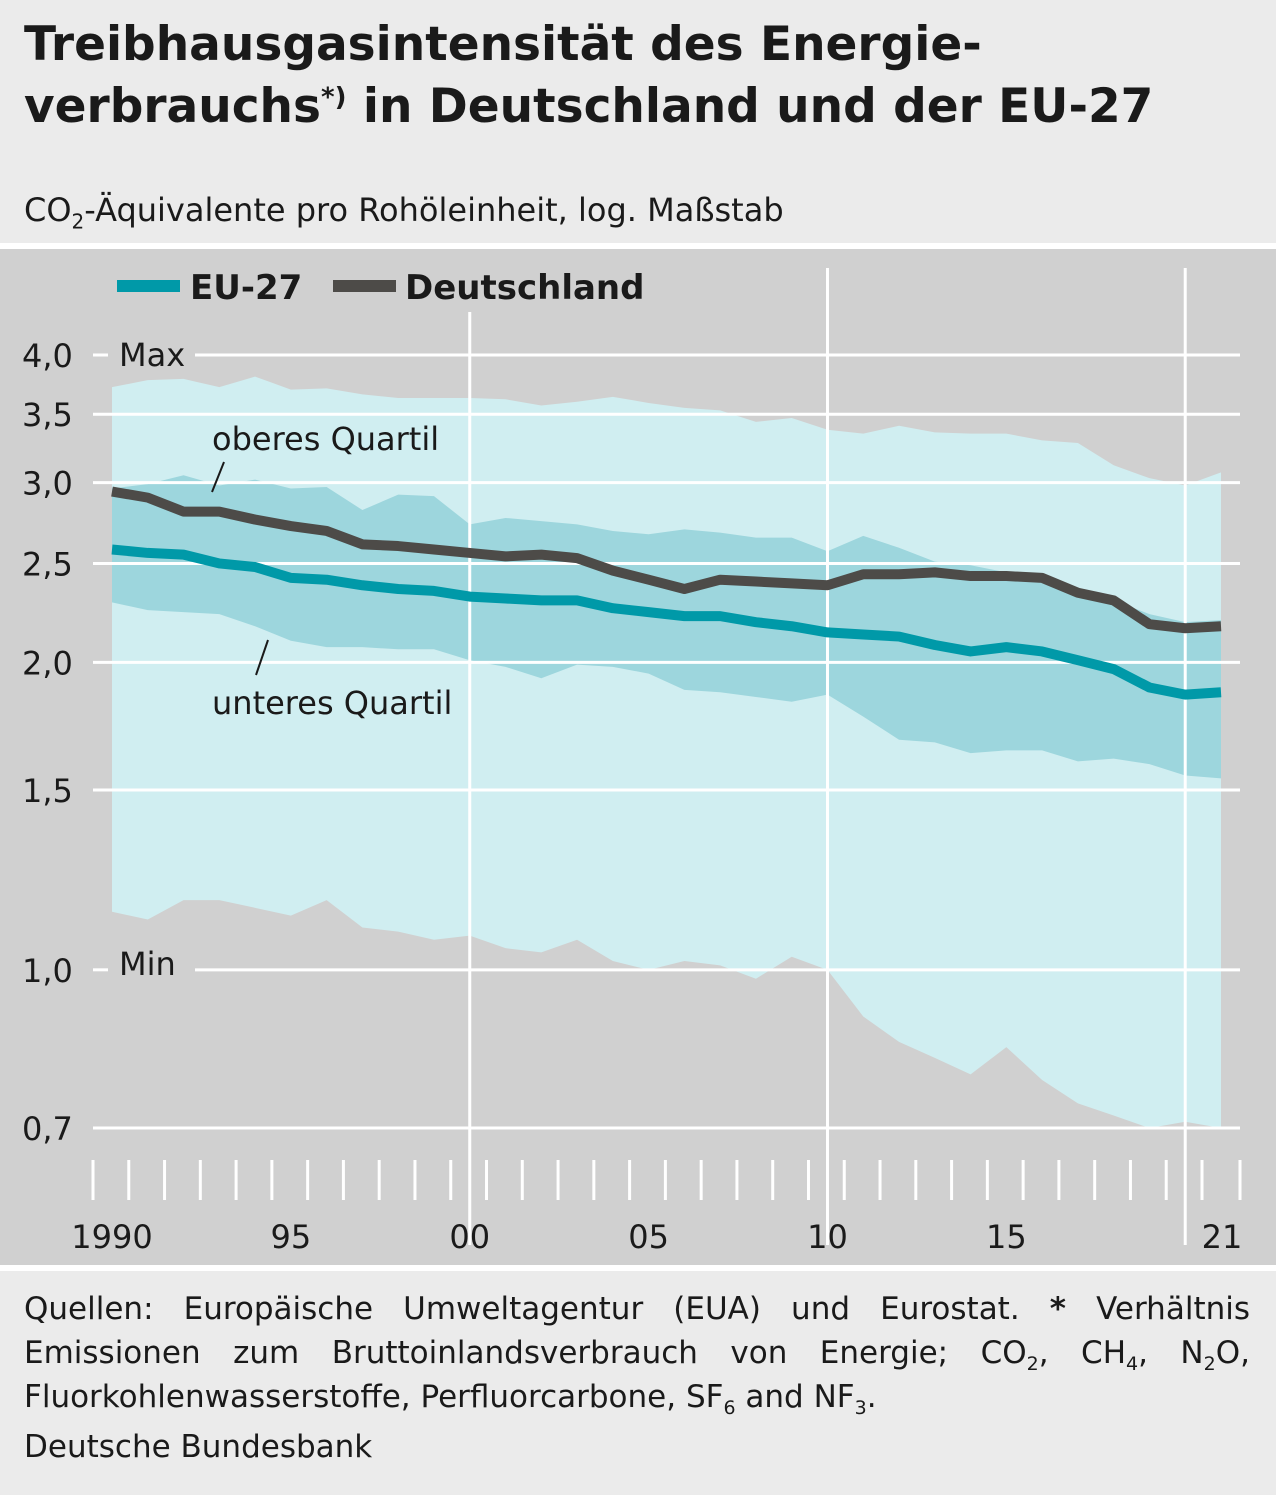 This screenshot has width=1276, height=1495. Describe the element at coordinates (147, 964) in the screenshot. I see `annotation-min: Min` at that location.